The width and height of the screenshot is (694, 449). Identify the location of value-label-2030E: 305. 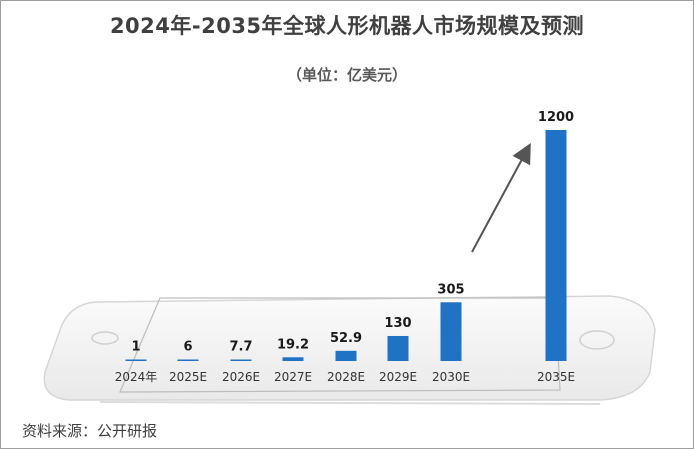
(450, 289).